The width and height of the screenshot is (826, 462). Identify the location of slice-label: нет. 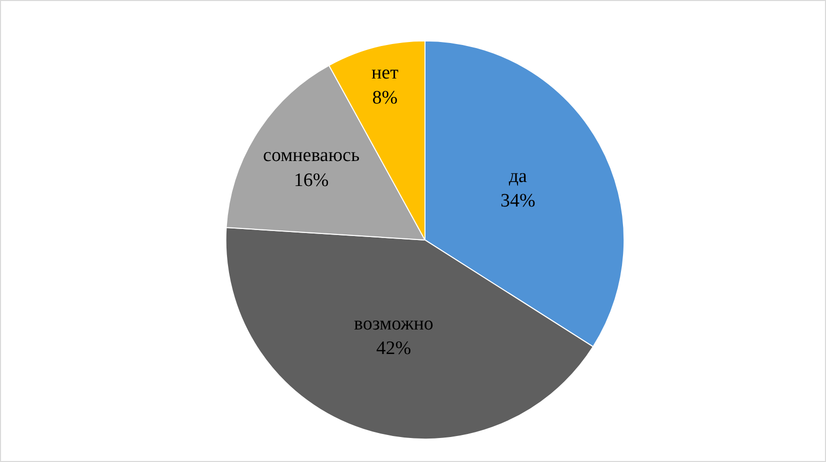
(386, 73).